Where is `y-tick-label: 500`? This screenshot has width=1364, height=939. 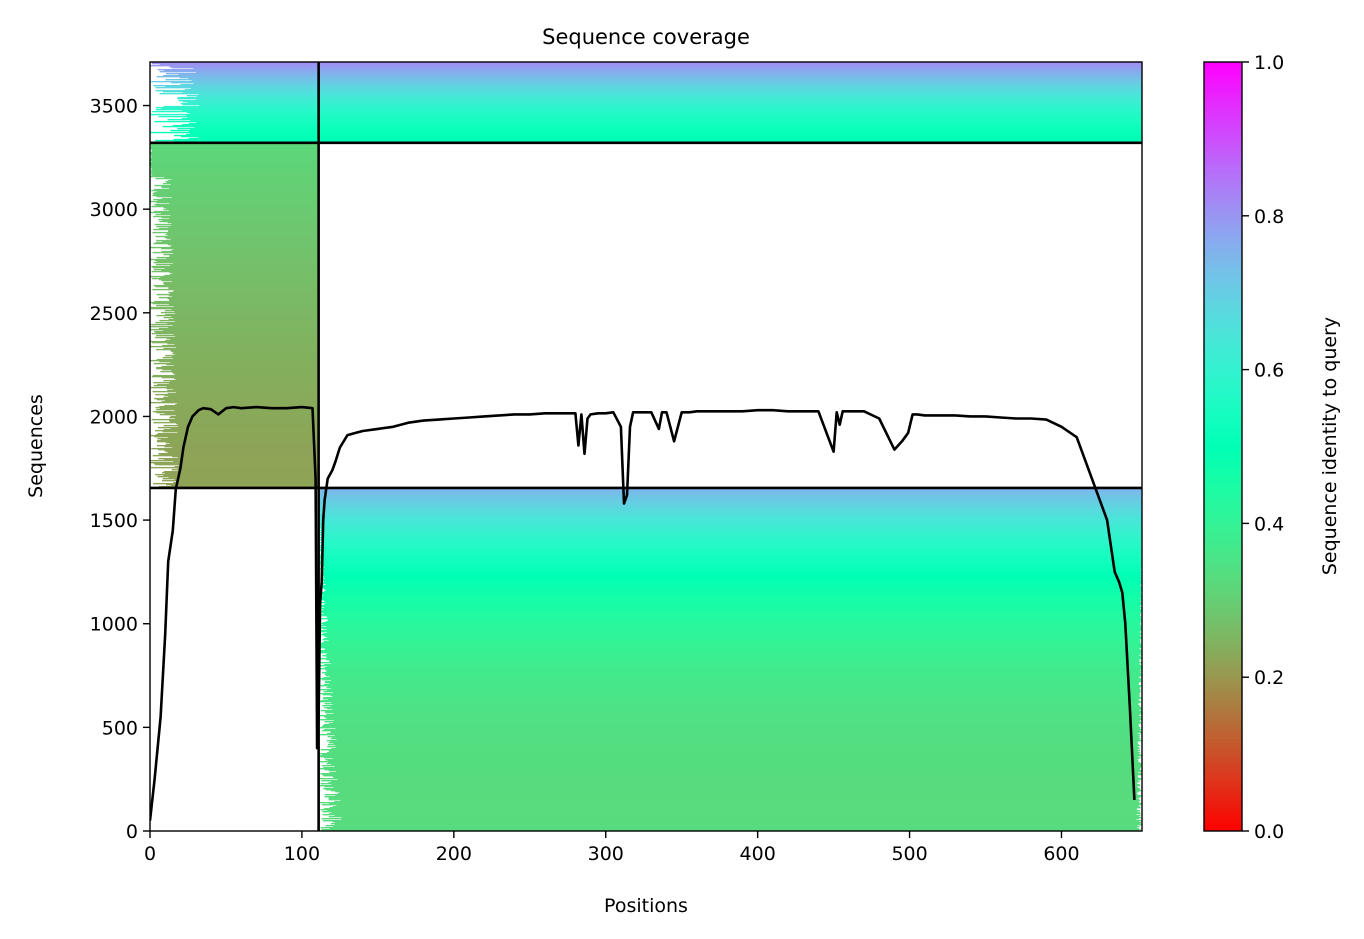 y-tick-label: 500 is located at coordinates (120, 728).